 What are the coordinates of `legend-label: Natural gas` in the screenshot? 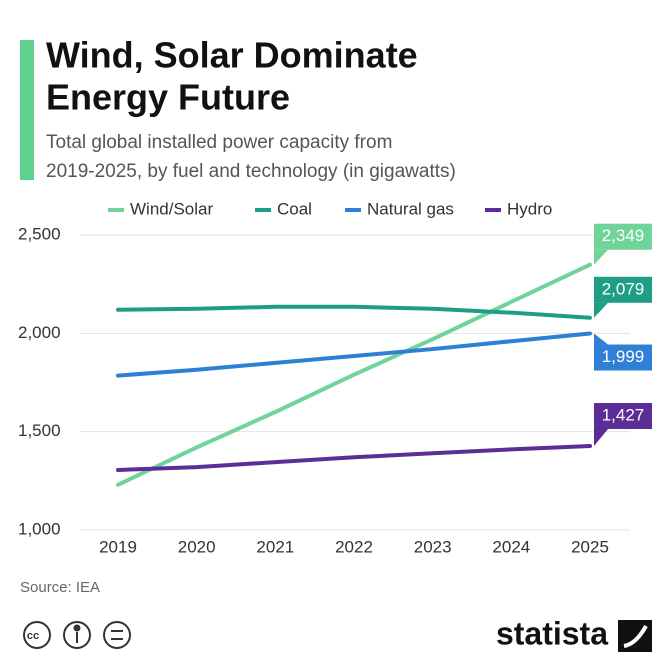 It's located at (410, 208).